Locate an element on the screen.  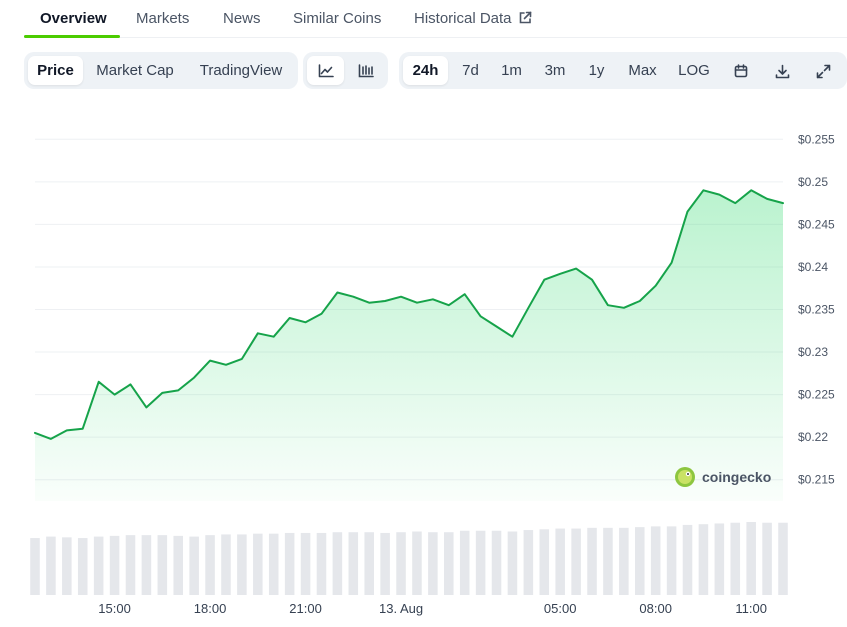
coingecko-logo-icon is located at coordinates (685, 477).